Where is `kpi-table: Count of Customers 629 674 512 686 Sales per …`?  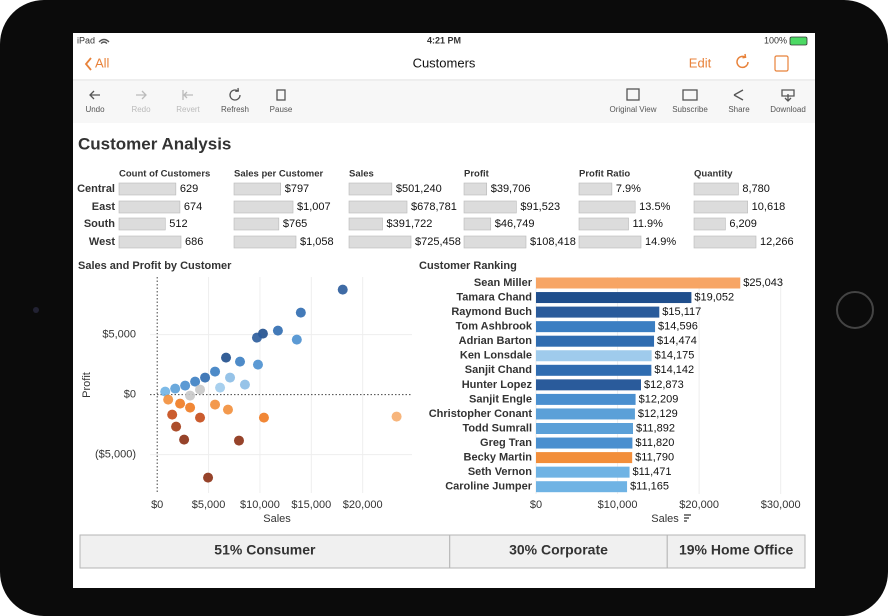
kpi-table: Count of Customers 629 674 512 686 Sales per … is located at coordinates (435, 209).